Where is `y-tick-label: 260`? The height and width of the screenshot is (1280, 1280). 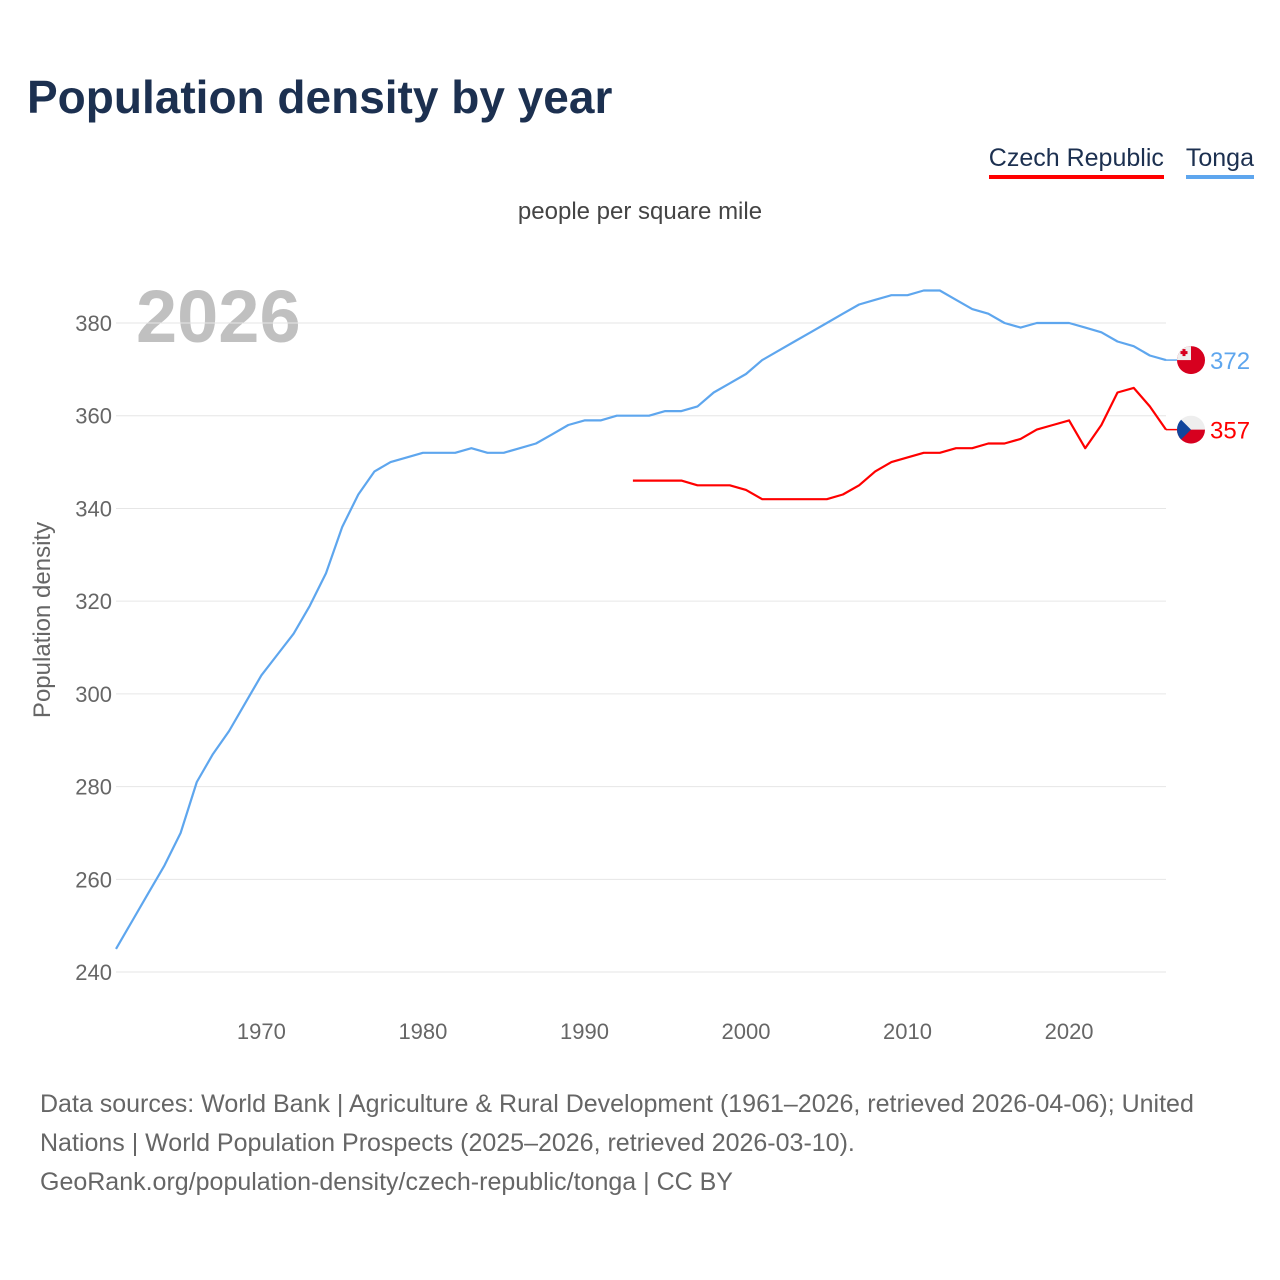 y-tick-label: 260 is located at coordinates (93, 879).